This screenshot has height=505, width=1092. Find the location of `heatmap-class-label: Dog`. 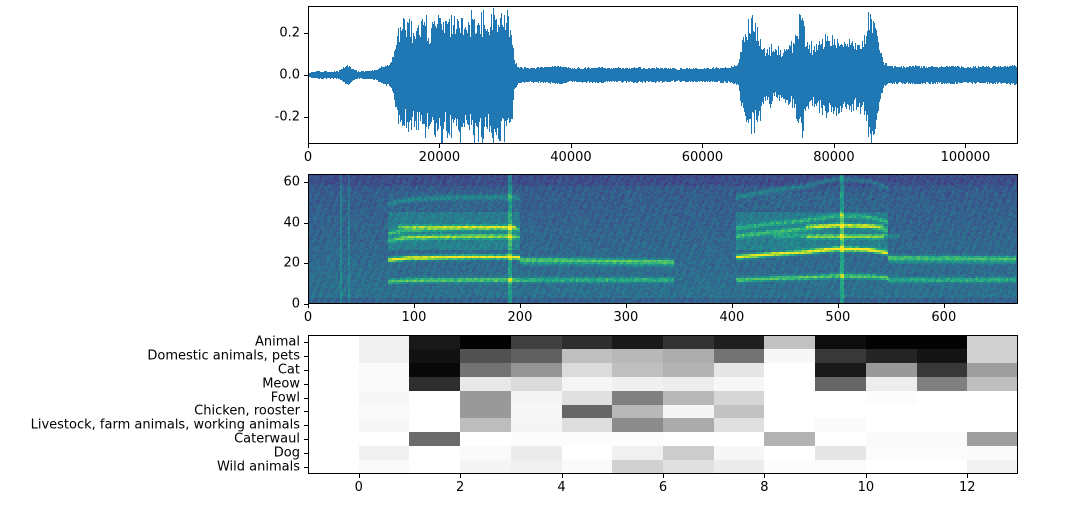

heatmap-class-label: Dog is located at coordinates (286, 453).